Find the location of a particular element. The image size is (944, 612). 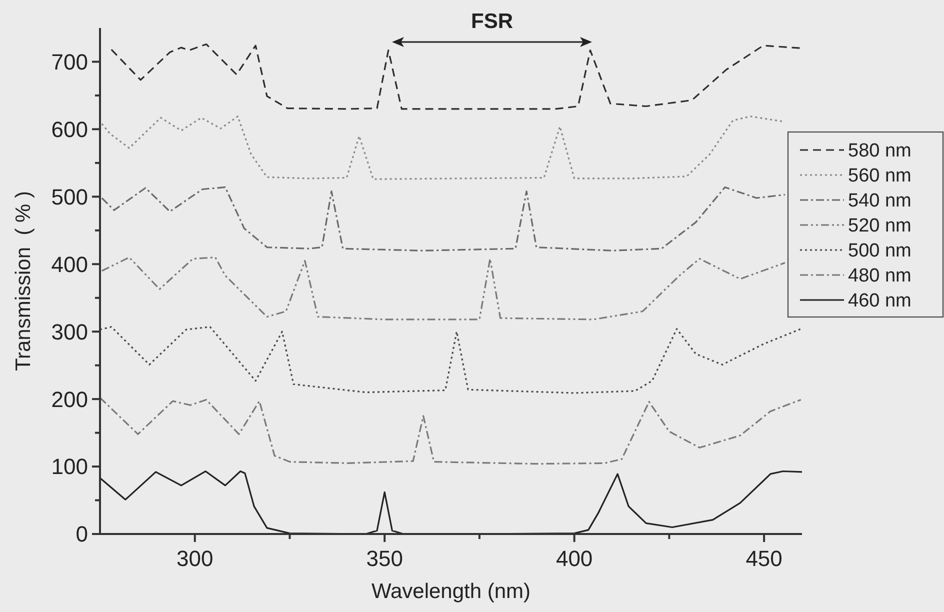

legend-label: 520 nm is located at coordinates (880, 226).